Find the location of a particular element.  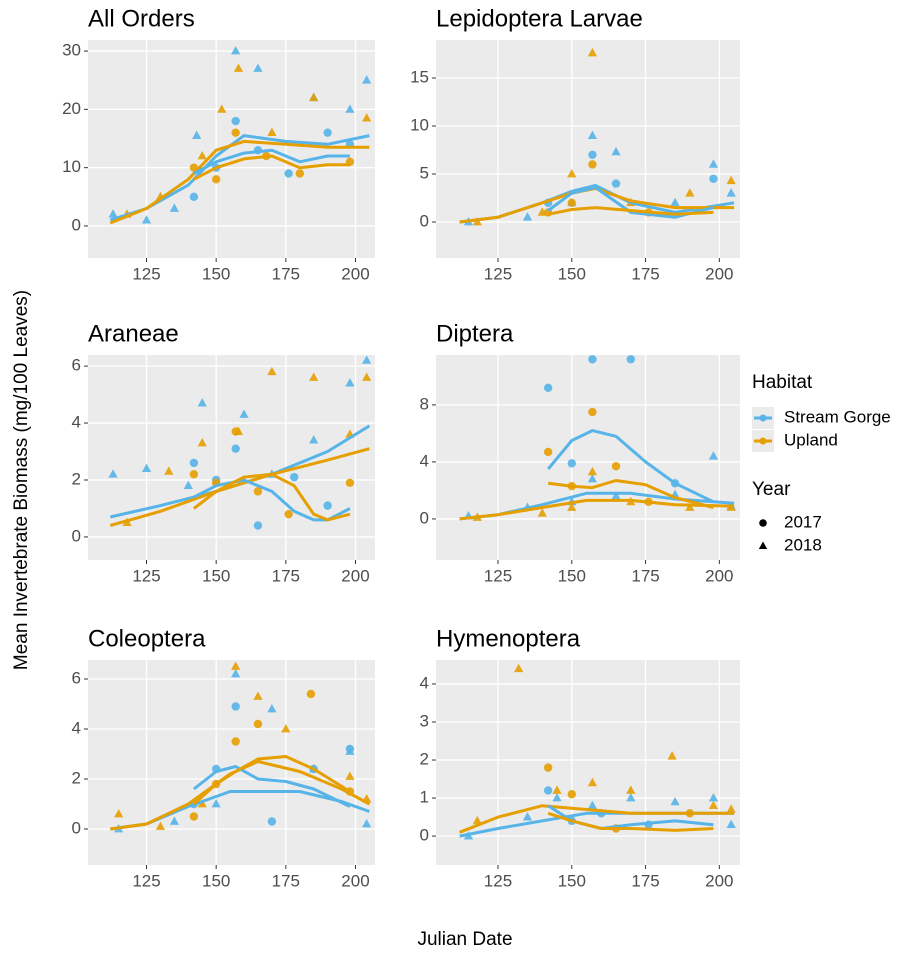

y-tick-label: 1 is located at coordinates (424, 797).